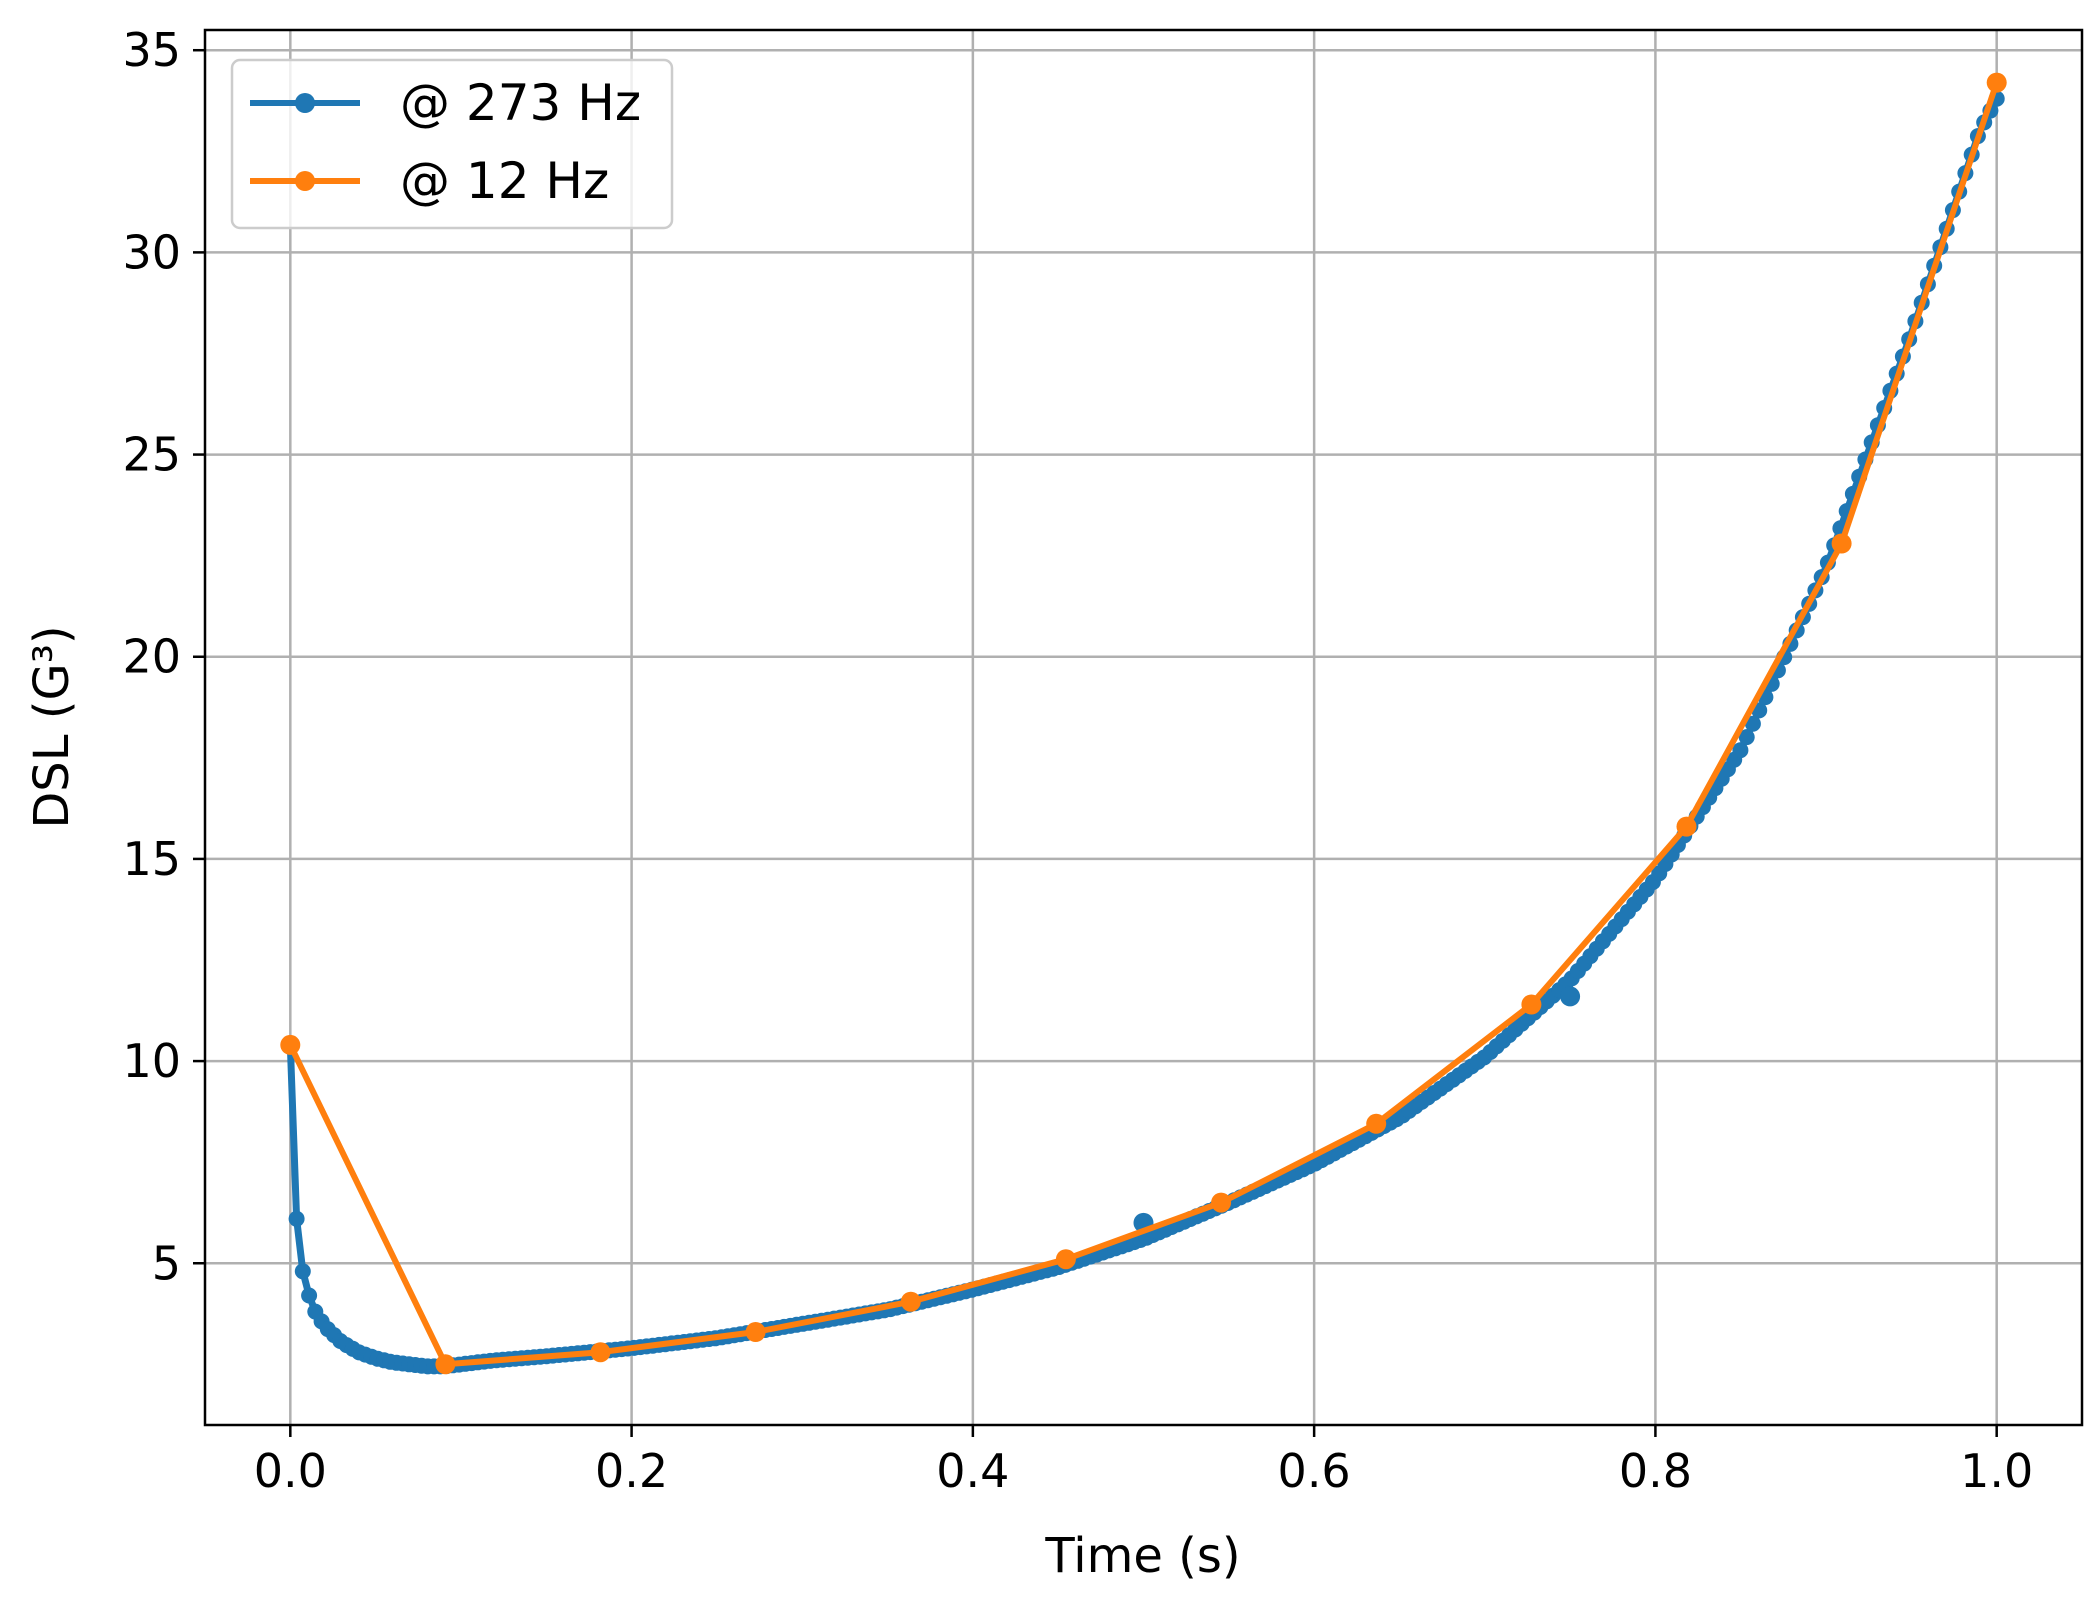 Image resolution: width=2094 pixels, height=1600 pixels. I want to click on x-tick-label: 0.8, so click(1655, 1471).